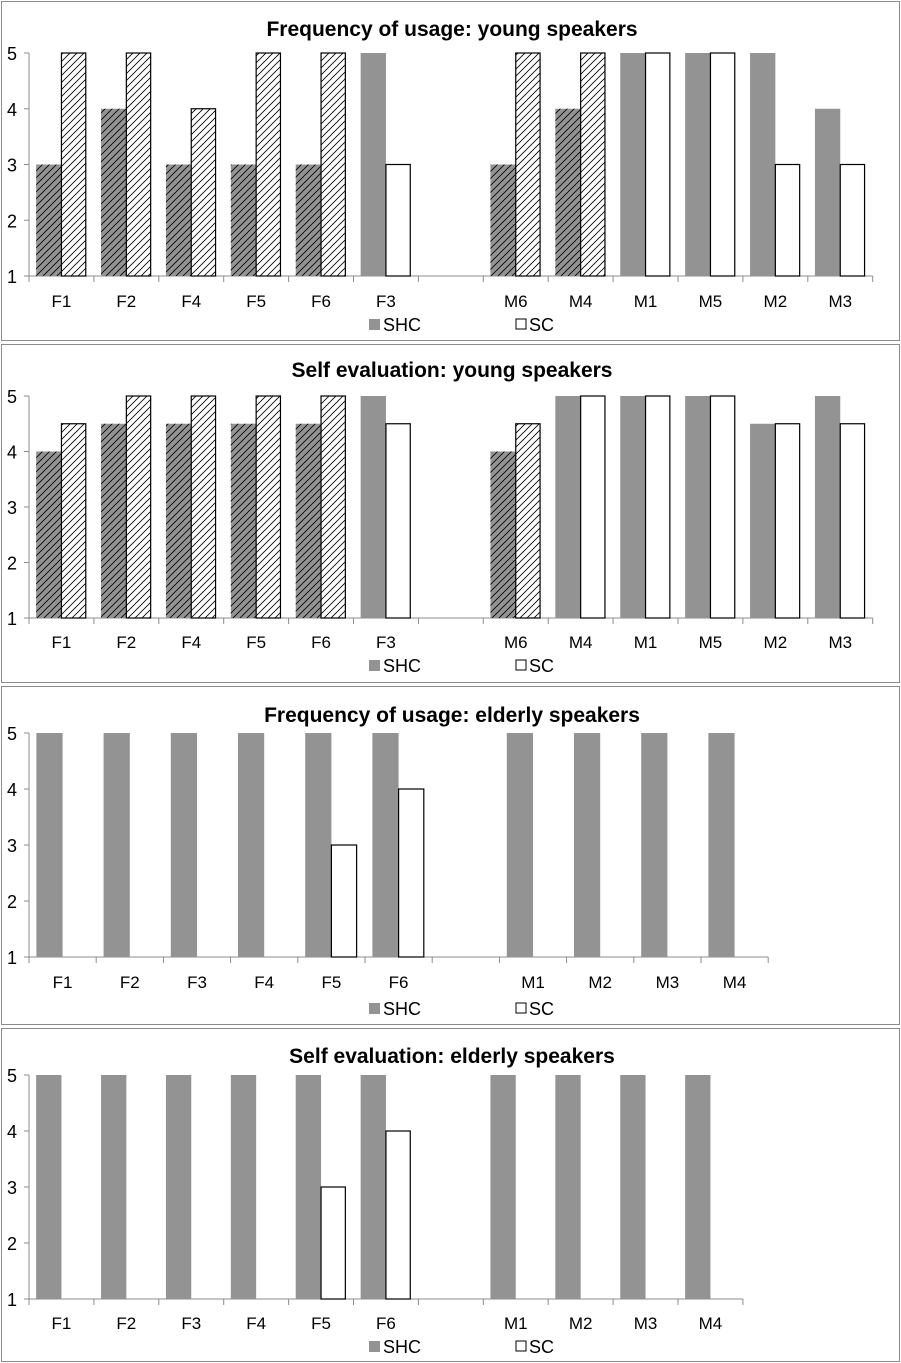  Describe the element at coordinates (12, 734) in the screenshot. I see `y-tick-label: 5` at that location.